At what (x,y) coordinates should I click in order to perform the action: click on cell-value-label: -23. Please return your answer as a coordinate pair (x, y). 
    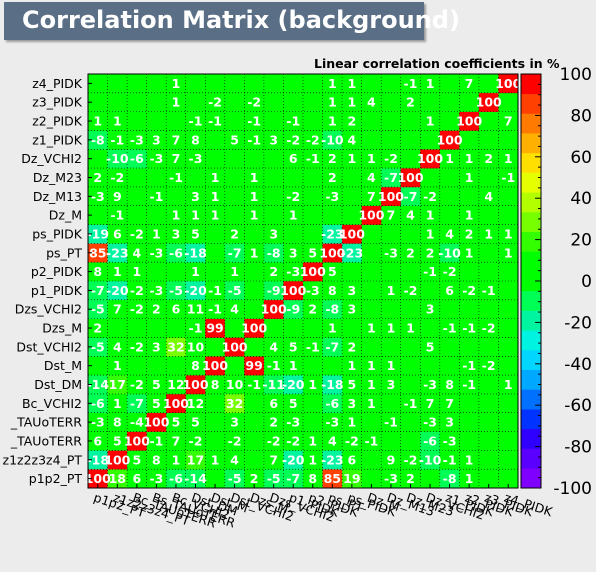
    Looking at the image, I should click on (352, 252).